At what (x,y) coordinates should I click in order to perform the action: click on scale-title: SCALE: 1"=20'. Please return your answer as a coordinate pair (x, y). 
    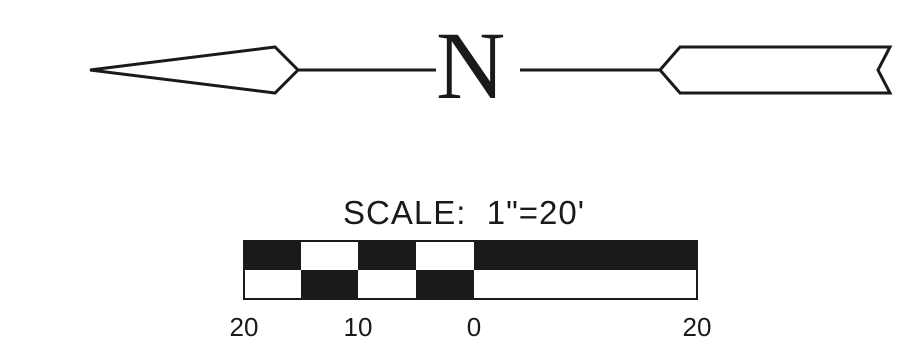
    Looking at the image, I should click on (464, 212).